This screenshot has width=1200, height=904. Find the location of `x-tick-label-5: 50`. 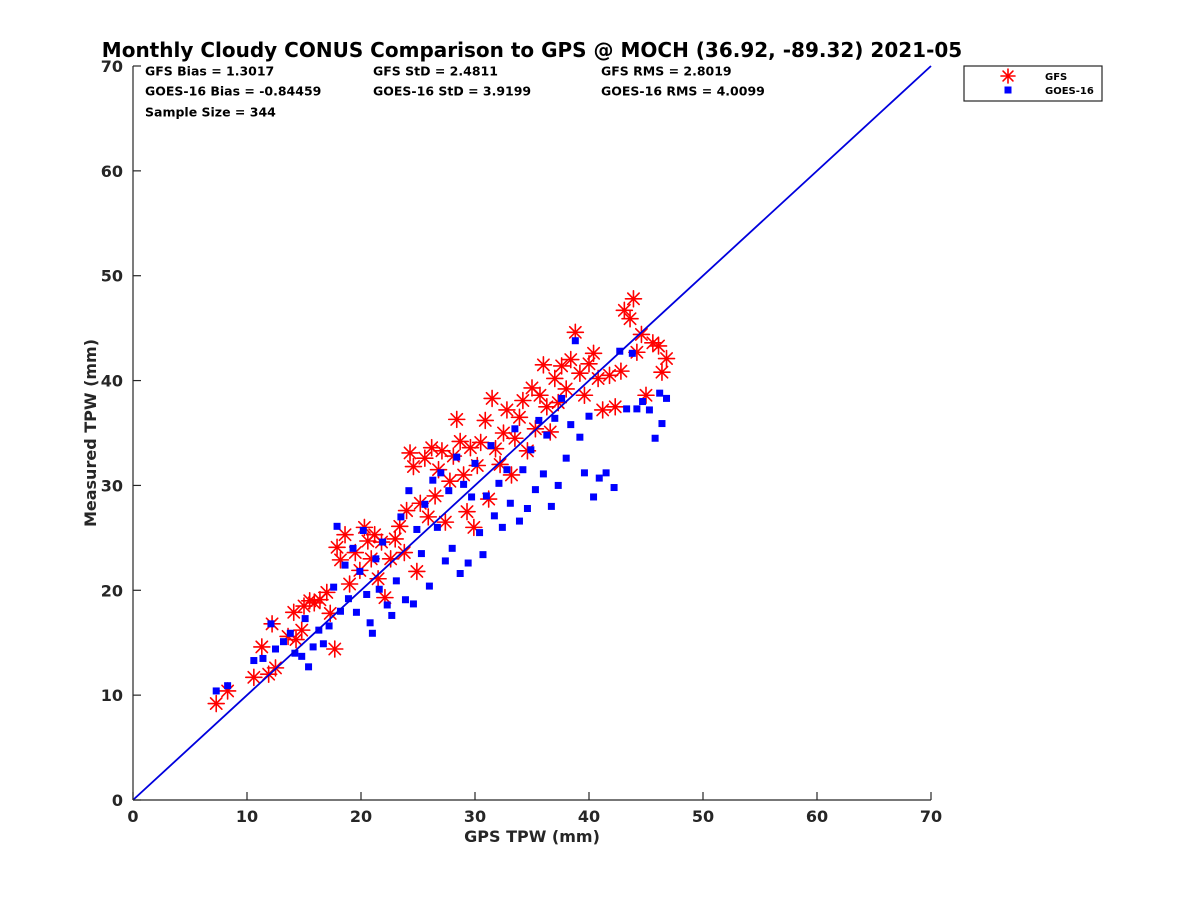

x-tick-label-5: 50 is located at coordinates (703, 816).